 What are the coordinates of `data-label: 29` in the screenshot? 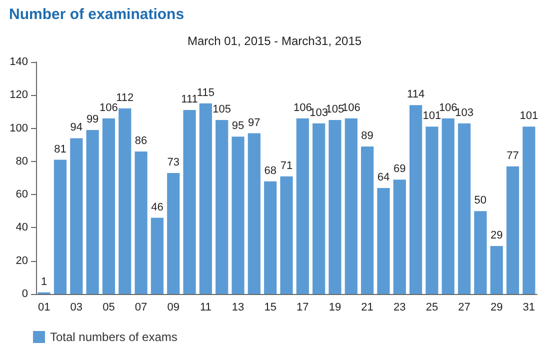 It's located at (496, 235).